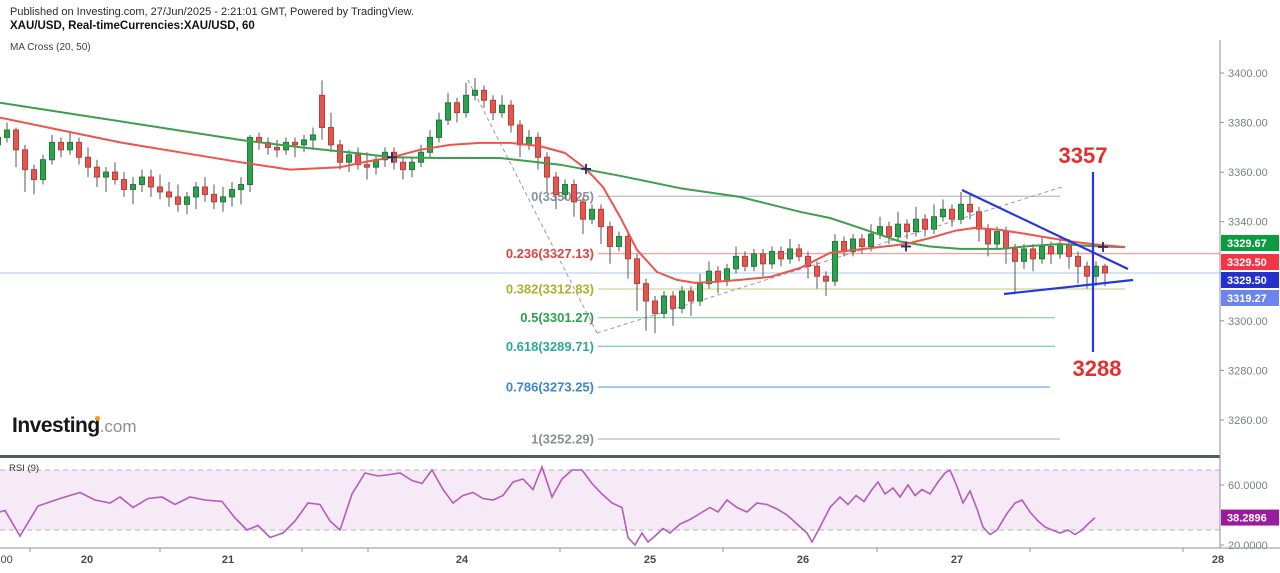 The width and height of the screenshot is (1280, 573). I want to click on price-tick-label: 3360.00, so click(1248, 173).